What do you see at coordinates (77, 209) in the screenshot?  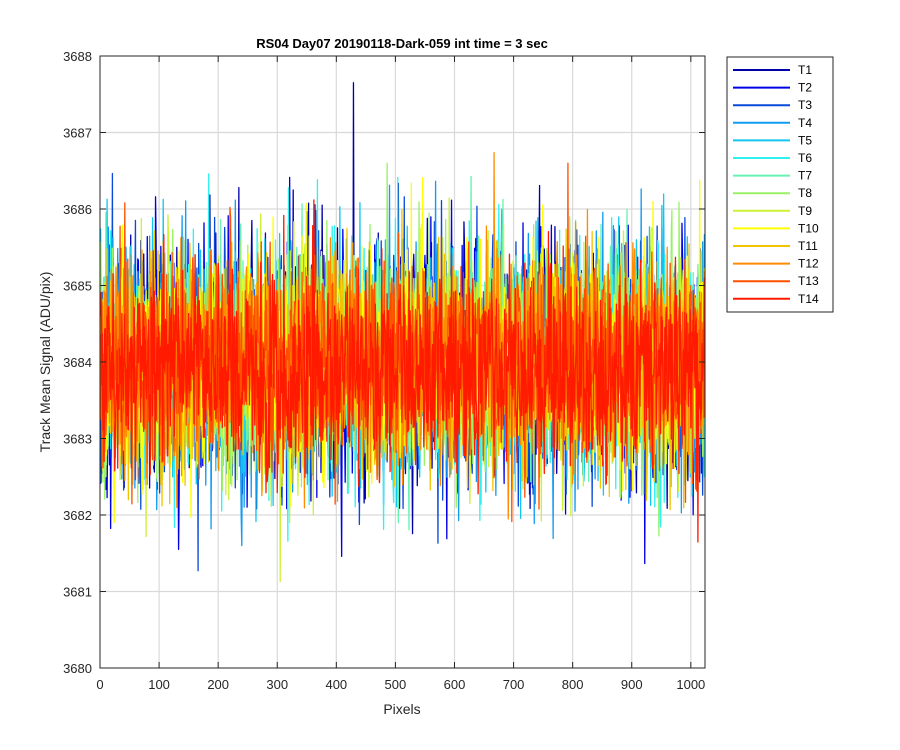 I see `y-tick-label: 3686` at bounding box center [77, 209].